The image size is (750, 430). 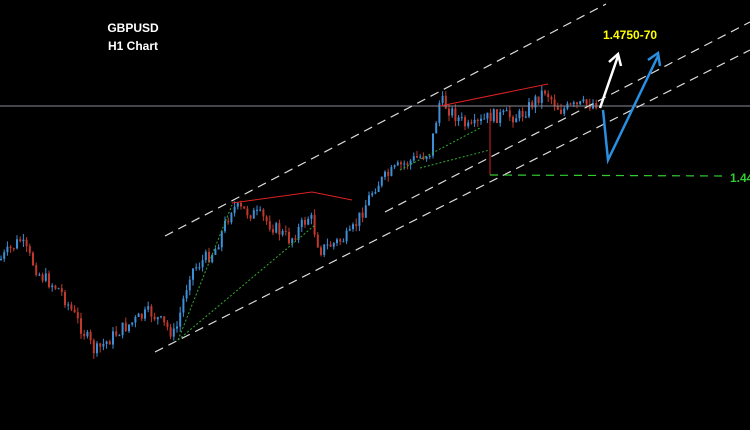 I want to click on support-level, so click(x=607, y=175).